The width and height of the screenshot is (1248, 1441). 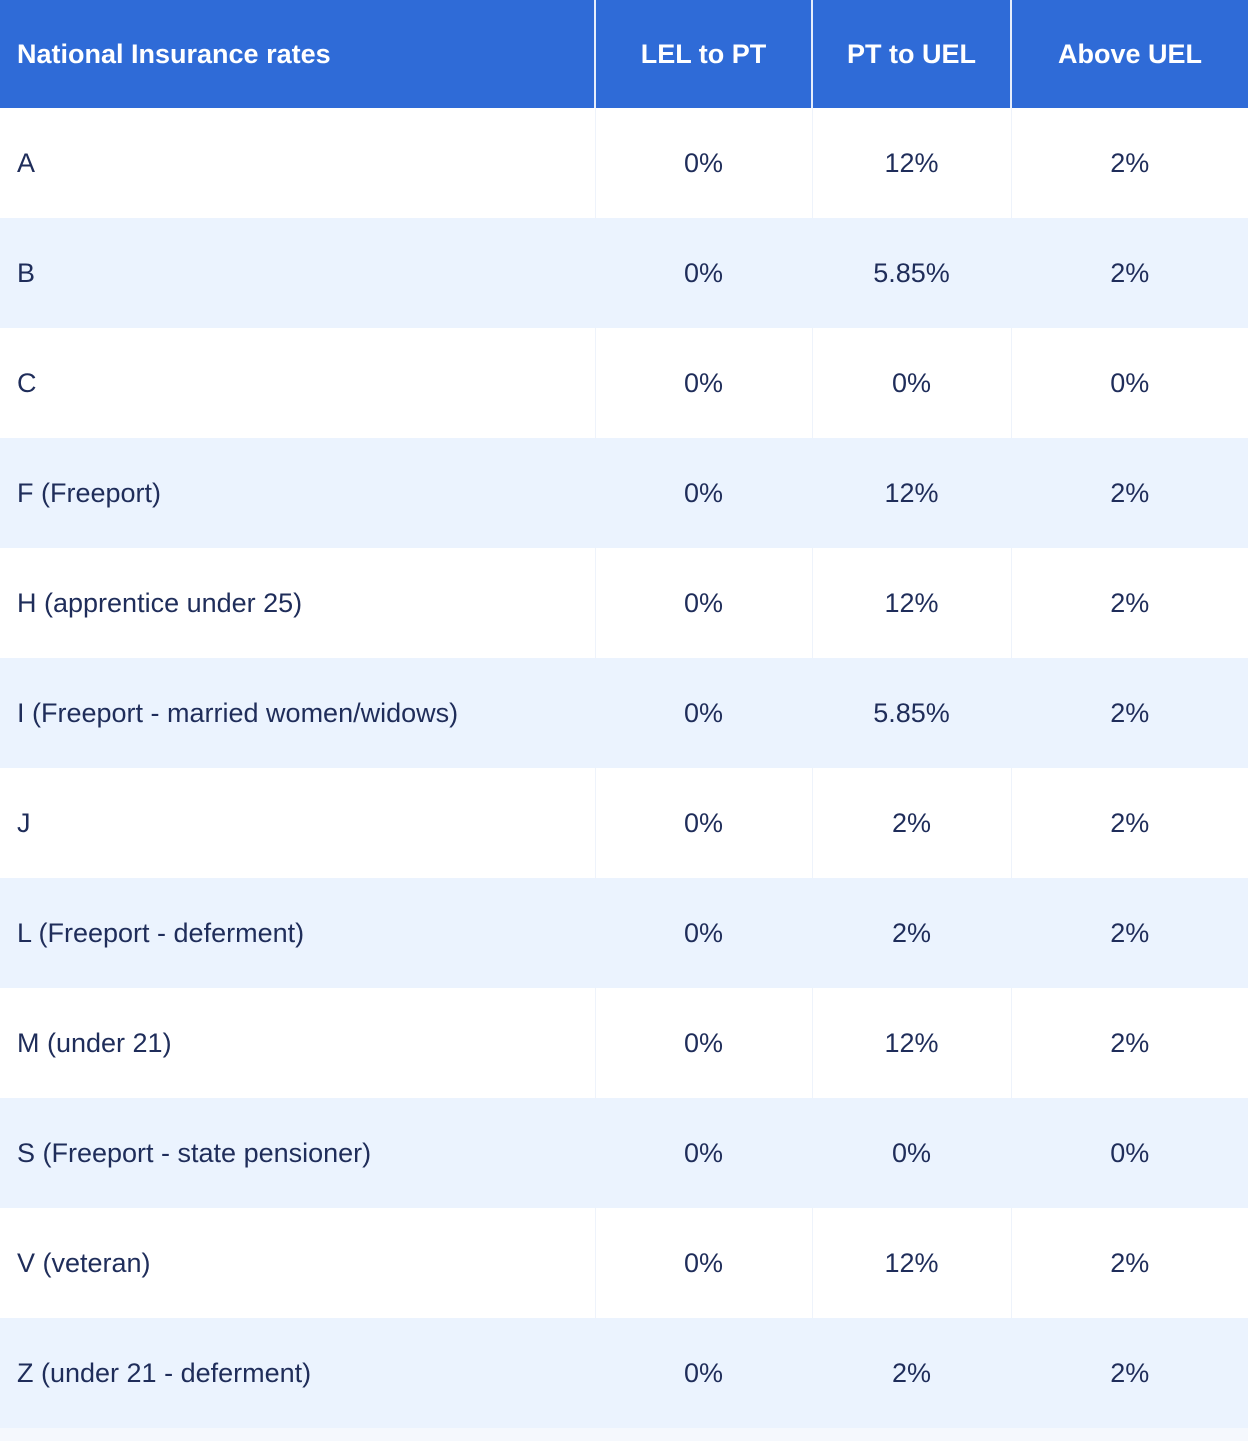 I want to click on table-row: S (Freeport - state pensioner) 0% 0% 0%, so click(x=624, y=1153).